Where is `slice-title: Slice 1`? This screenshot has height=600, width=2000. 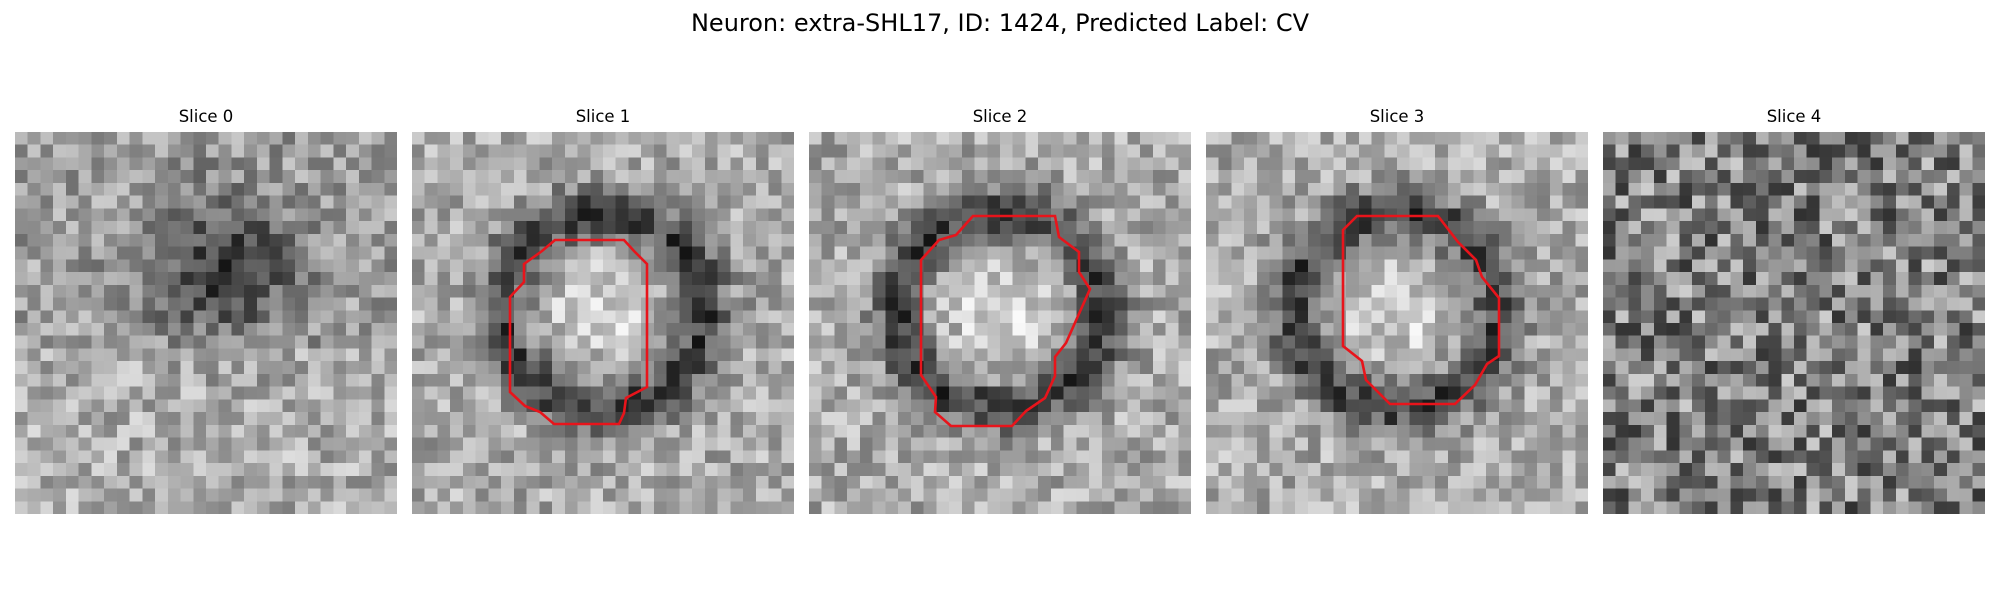
slice-title: Slice 1 is located at coordinates (603, 116).